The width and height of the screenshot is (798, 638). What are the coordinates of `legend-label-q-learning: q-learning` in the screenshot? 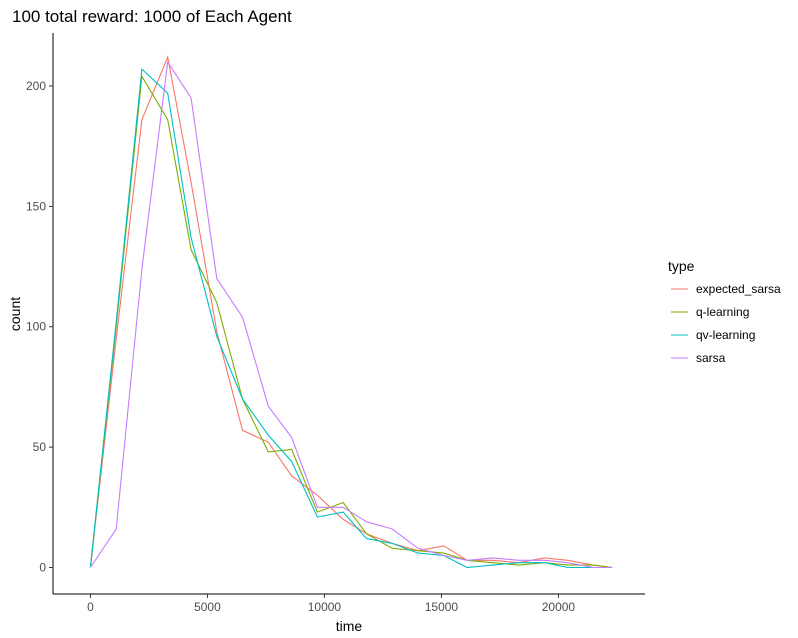 It's located at (722, 312).